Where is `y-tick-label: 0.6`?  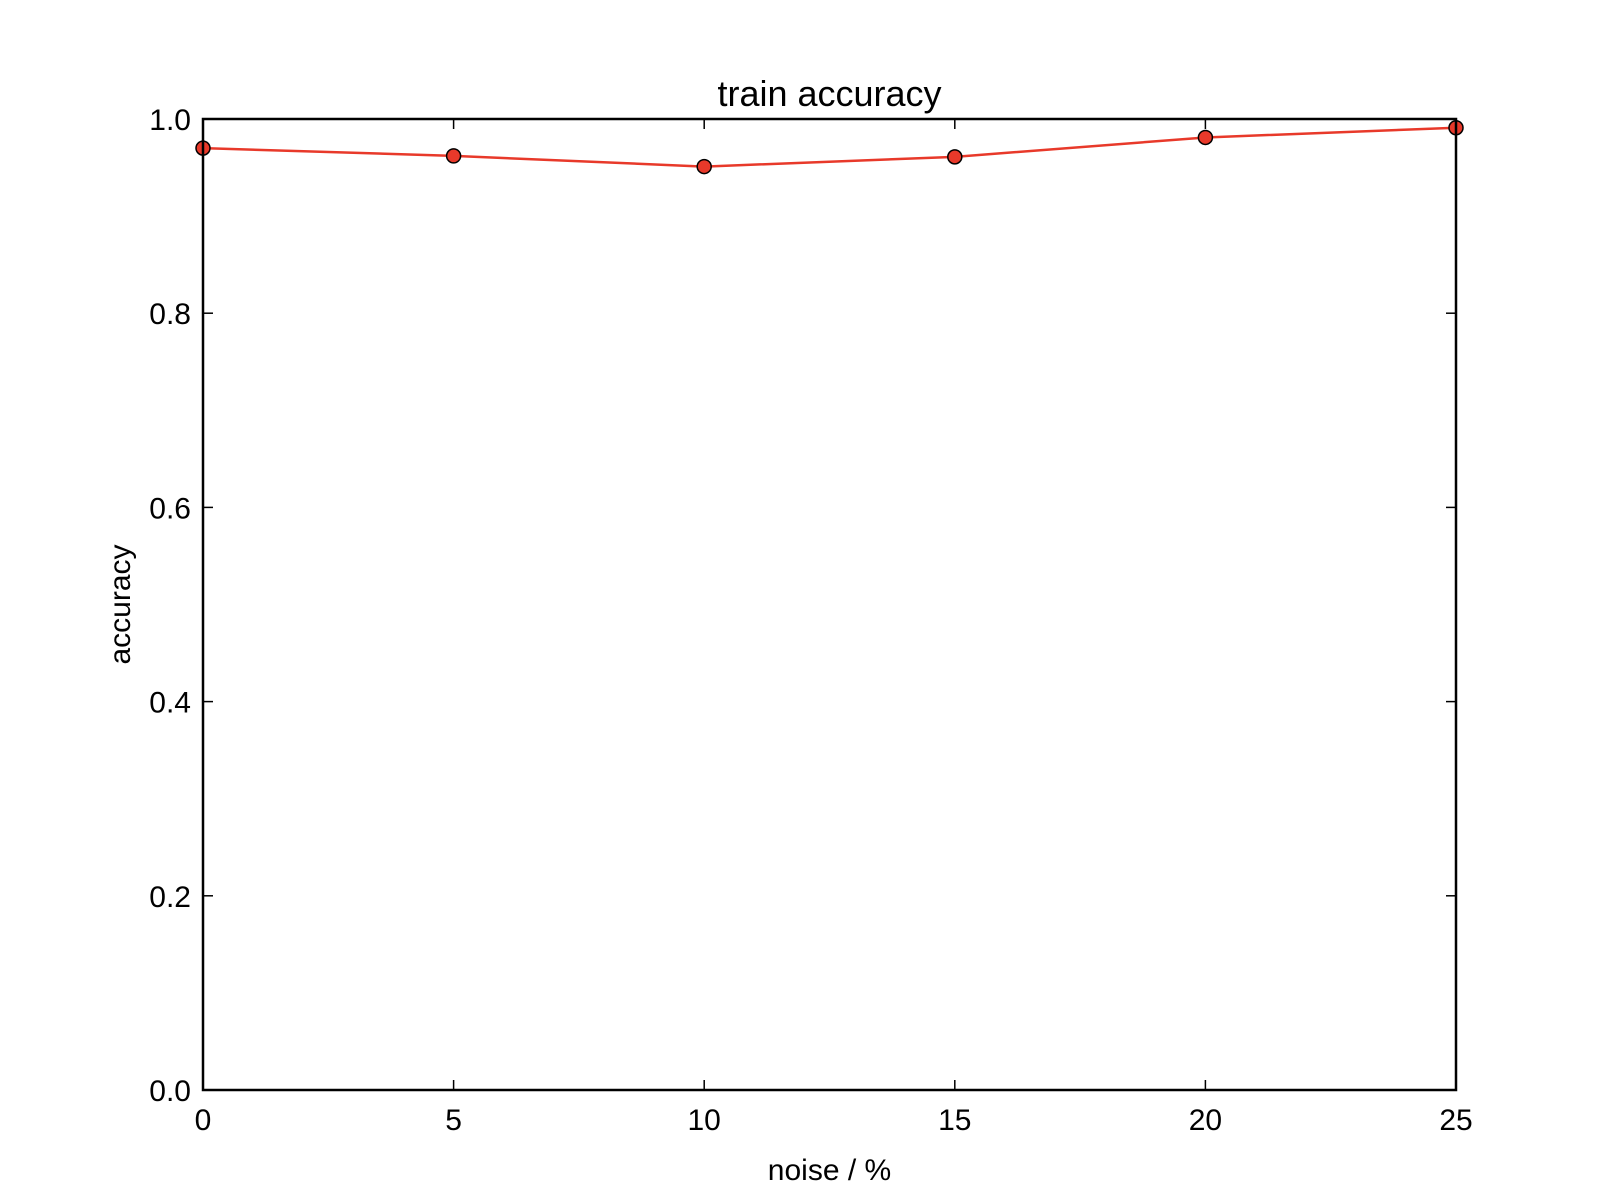
y-tick-label: 0.6 is located at coordinates (170, 508).